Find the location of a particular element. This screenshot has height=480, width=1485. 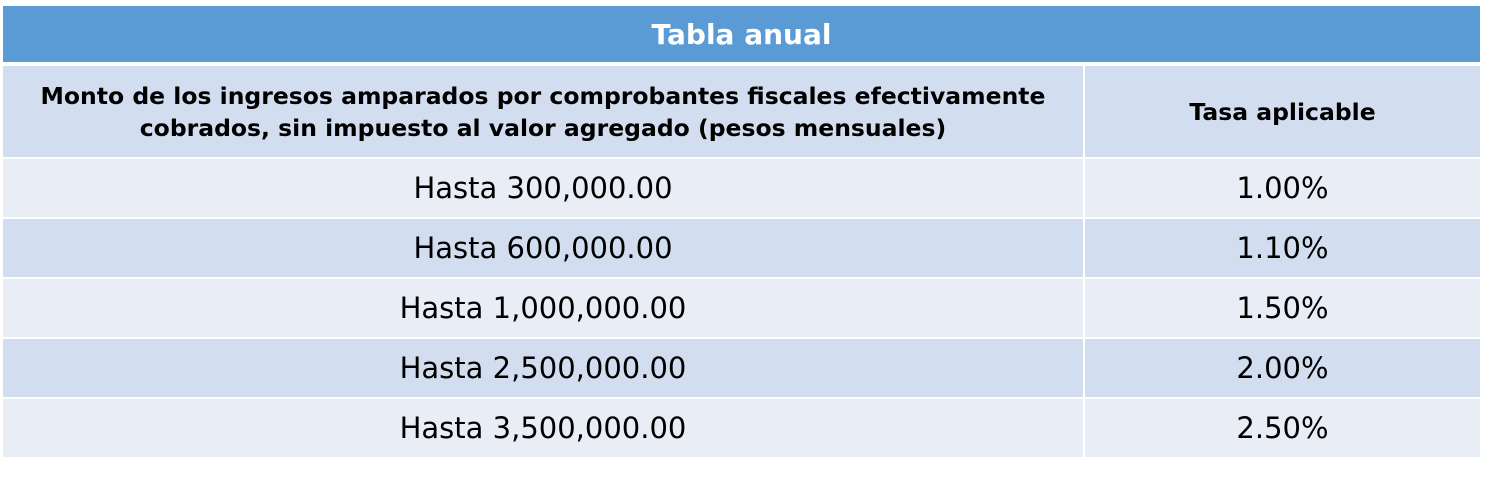

table-row-4-rate: 2.00% is located at coordinates (1282, 368).